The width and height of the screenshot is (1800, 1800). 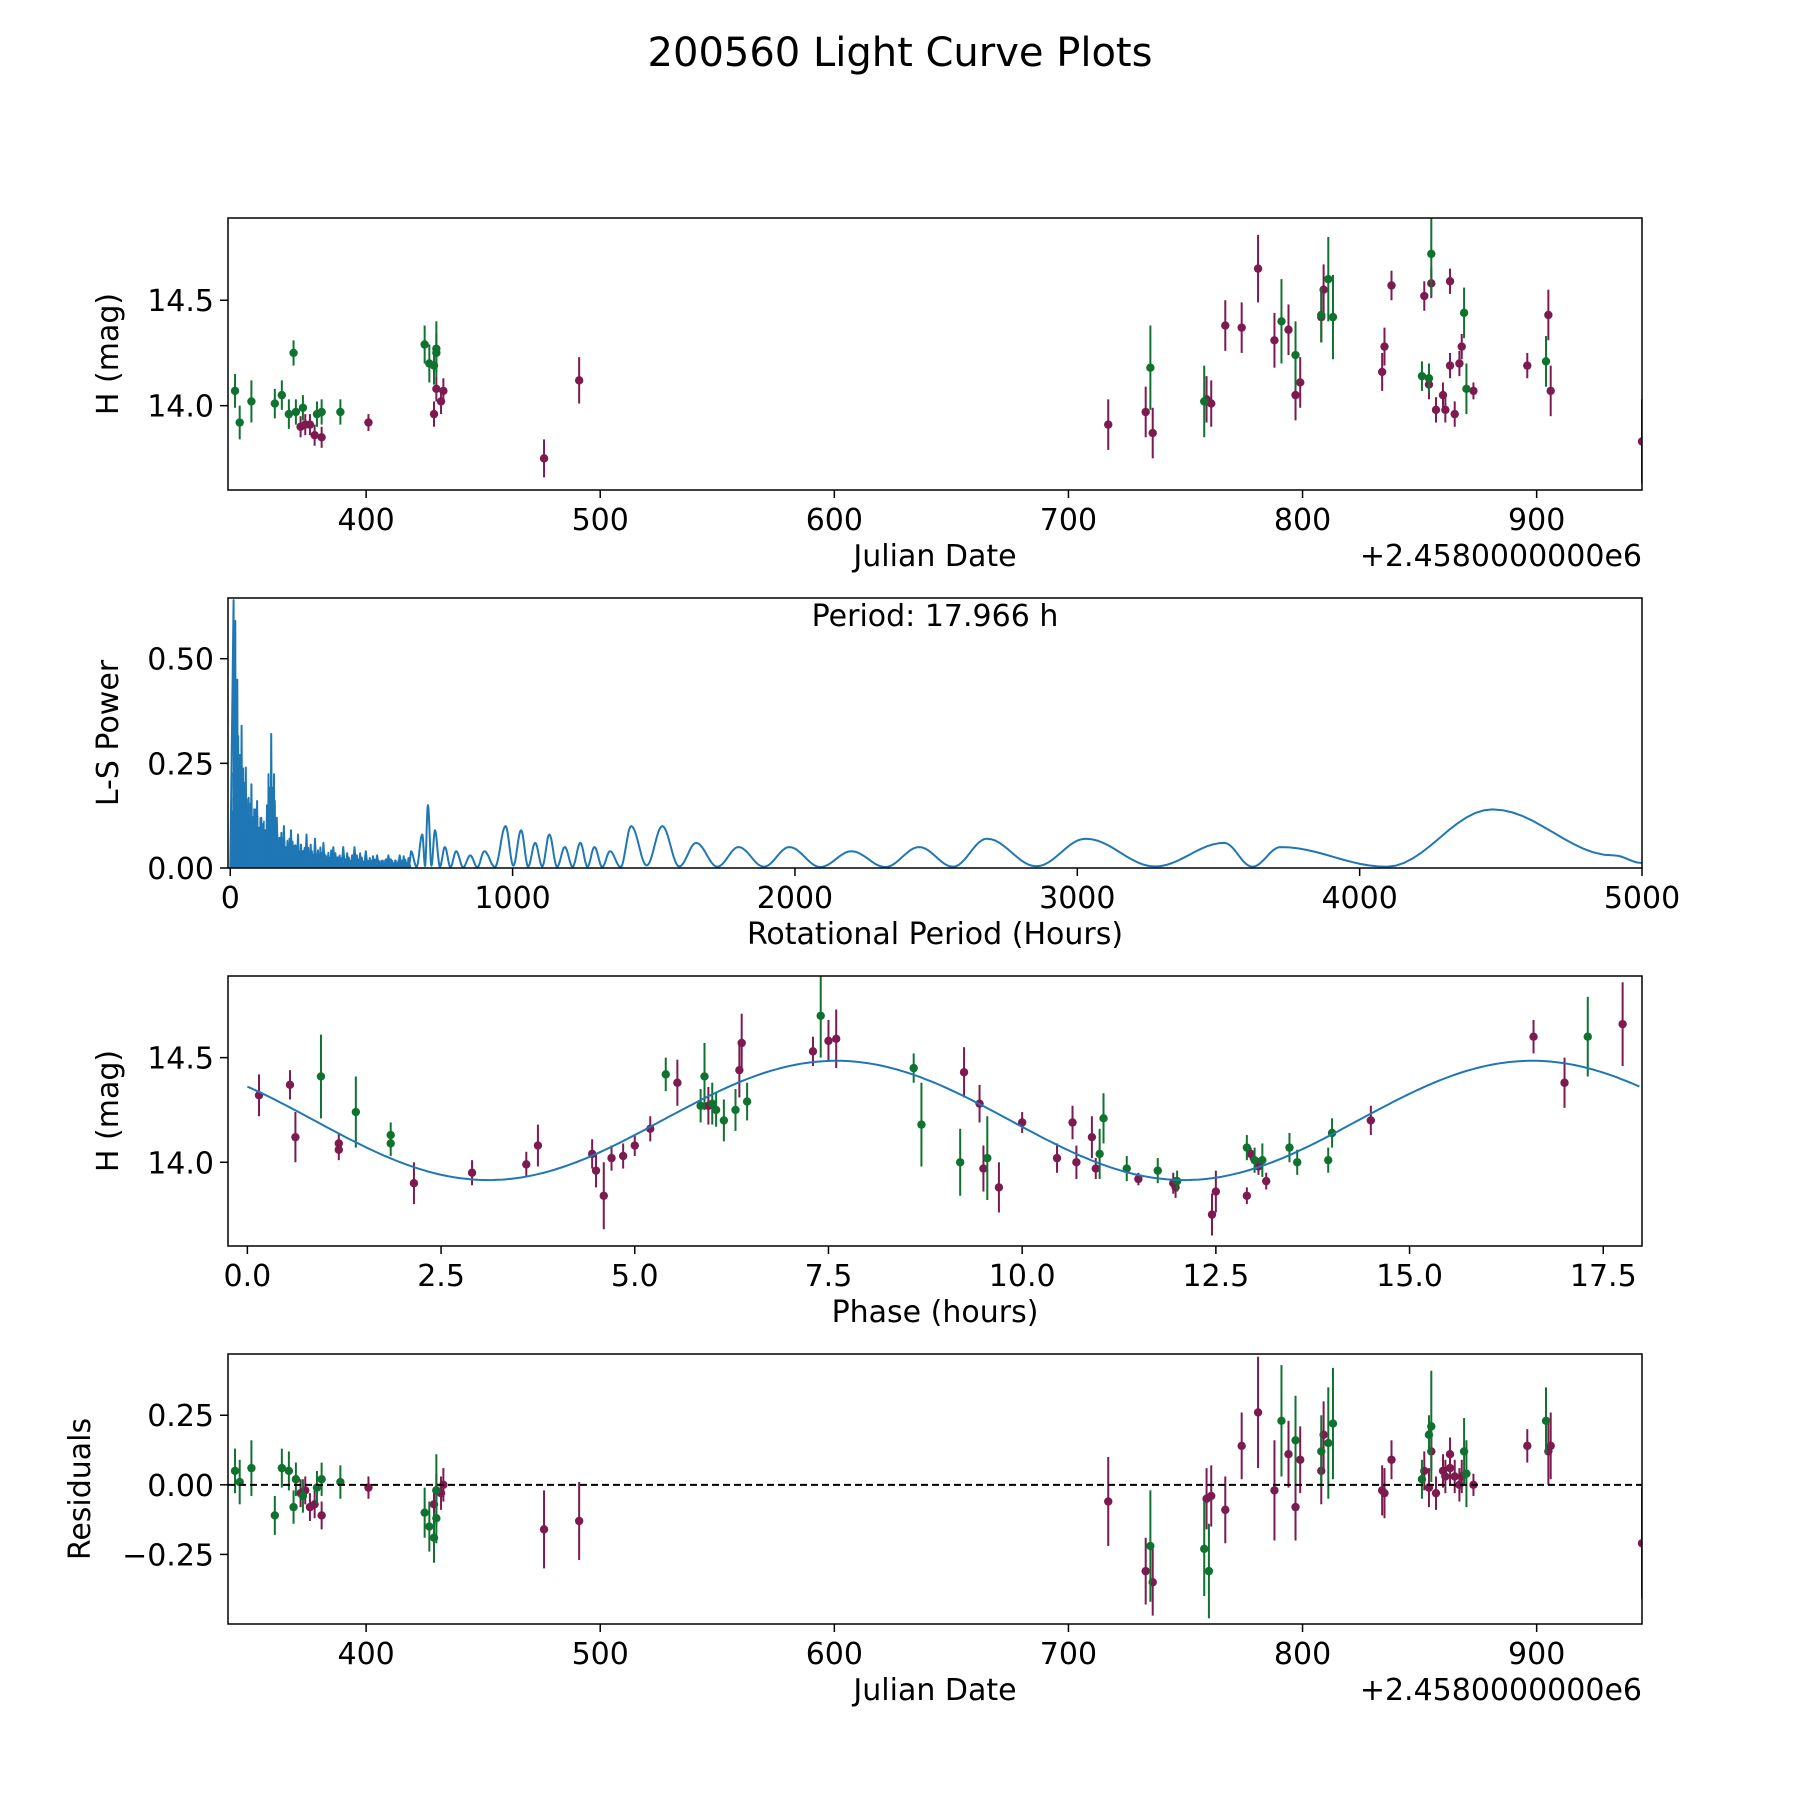 What do you see at coordinates (80, 1489) in the screenshot?
I see `y-axis-label: Residuals` at bounding box center [80, 1489].